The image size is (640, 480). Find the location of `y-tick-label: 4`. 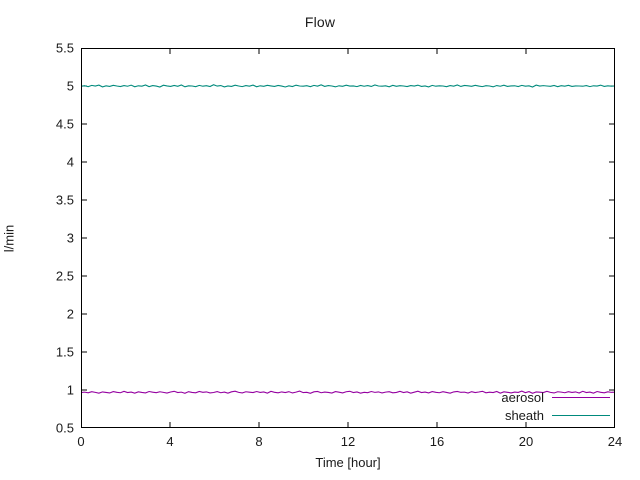

y-tick-label: 4 is located at coordinates (70, 162).